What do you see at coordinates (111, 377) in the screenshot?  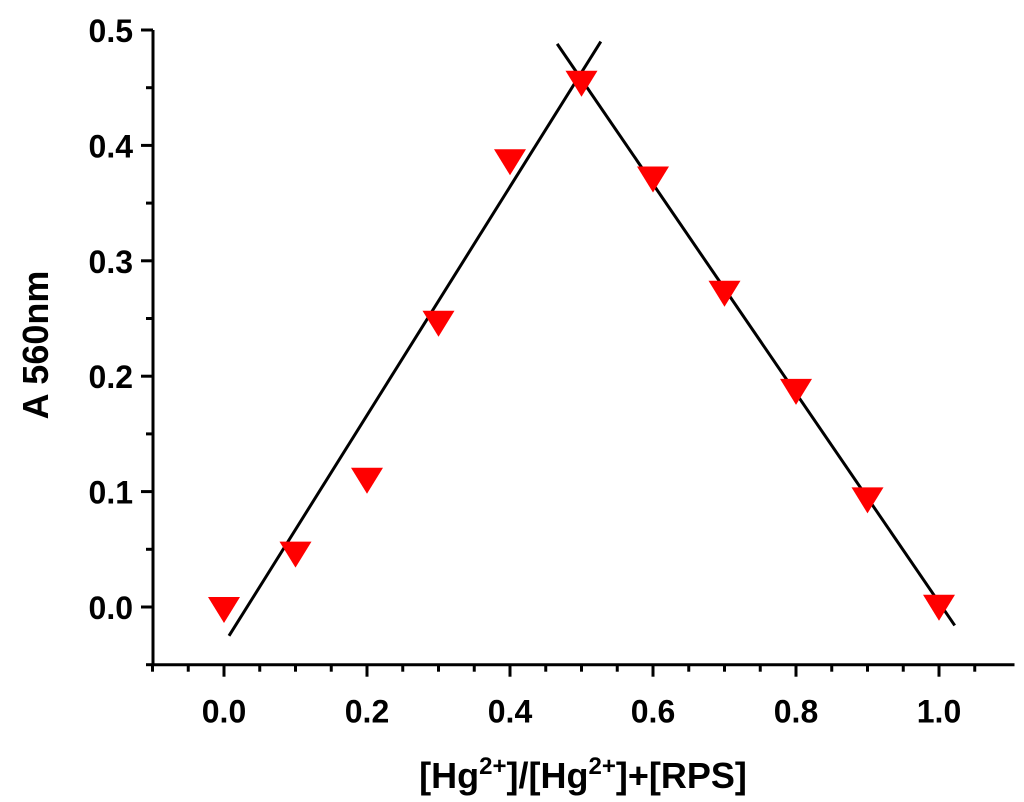 I see `y-tick-label: 0.2` at bounding box center [111, 377].